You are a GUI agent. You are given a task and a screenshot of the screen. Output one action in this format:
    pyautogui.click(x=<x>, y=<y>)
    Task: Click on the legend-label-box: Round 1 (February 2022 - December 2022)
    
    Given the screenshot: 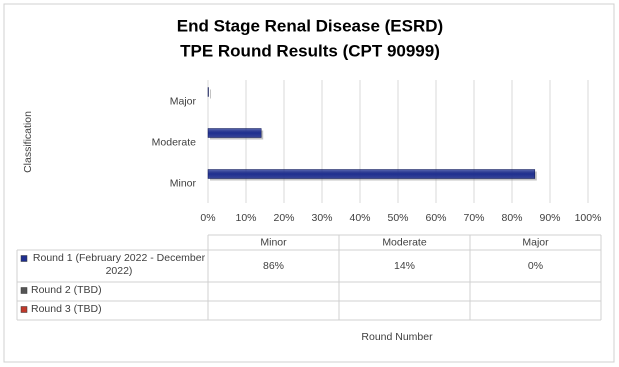 What is the action you would take?
    pyautogui.click(x=119, y=264)
    